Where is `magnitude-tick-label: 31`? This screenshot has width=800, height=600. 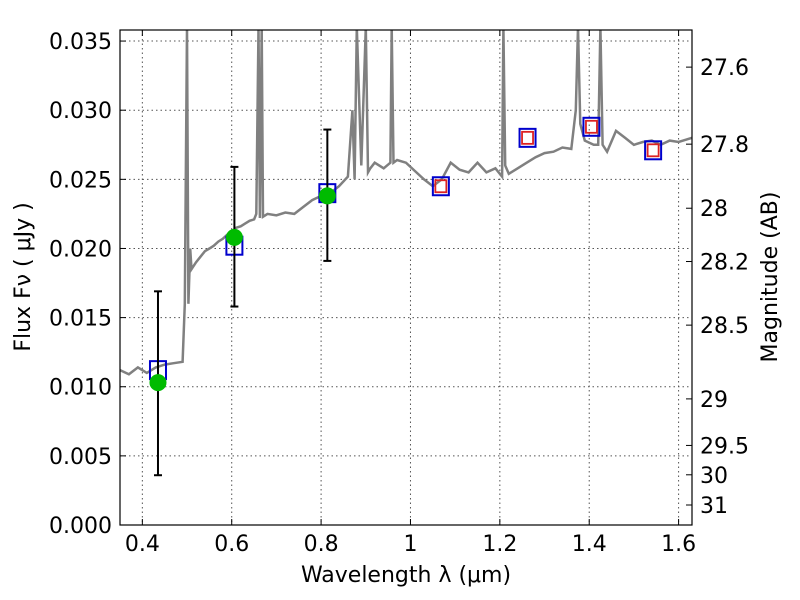
magnitude-tick-label: 31 is located at coordinates (714, 506).